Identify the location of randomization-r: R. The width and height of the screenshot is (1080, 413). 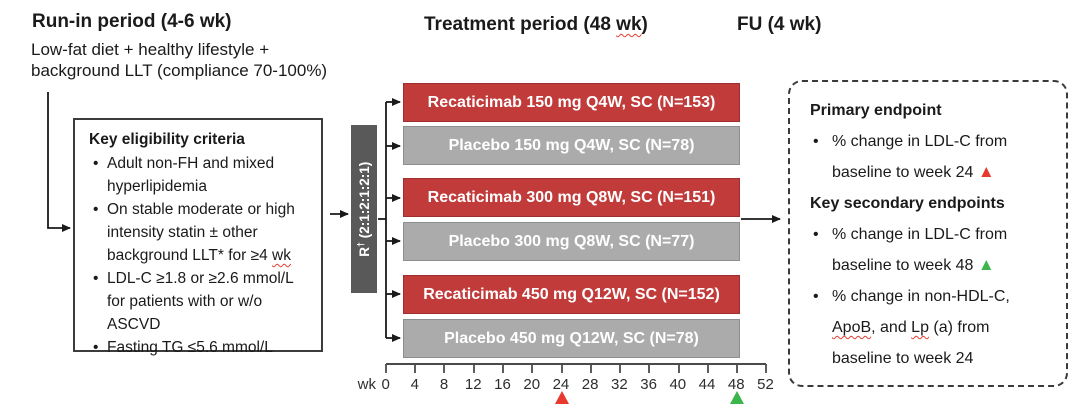
(365, 251).